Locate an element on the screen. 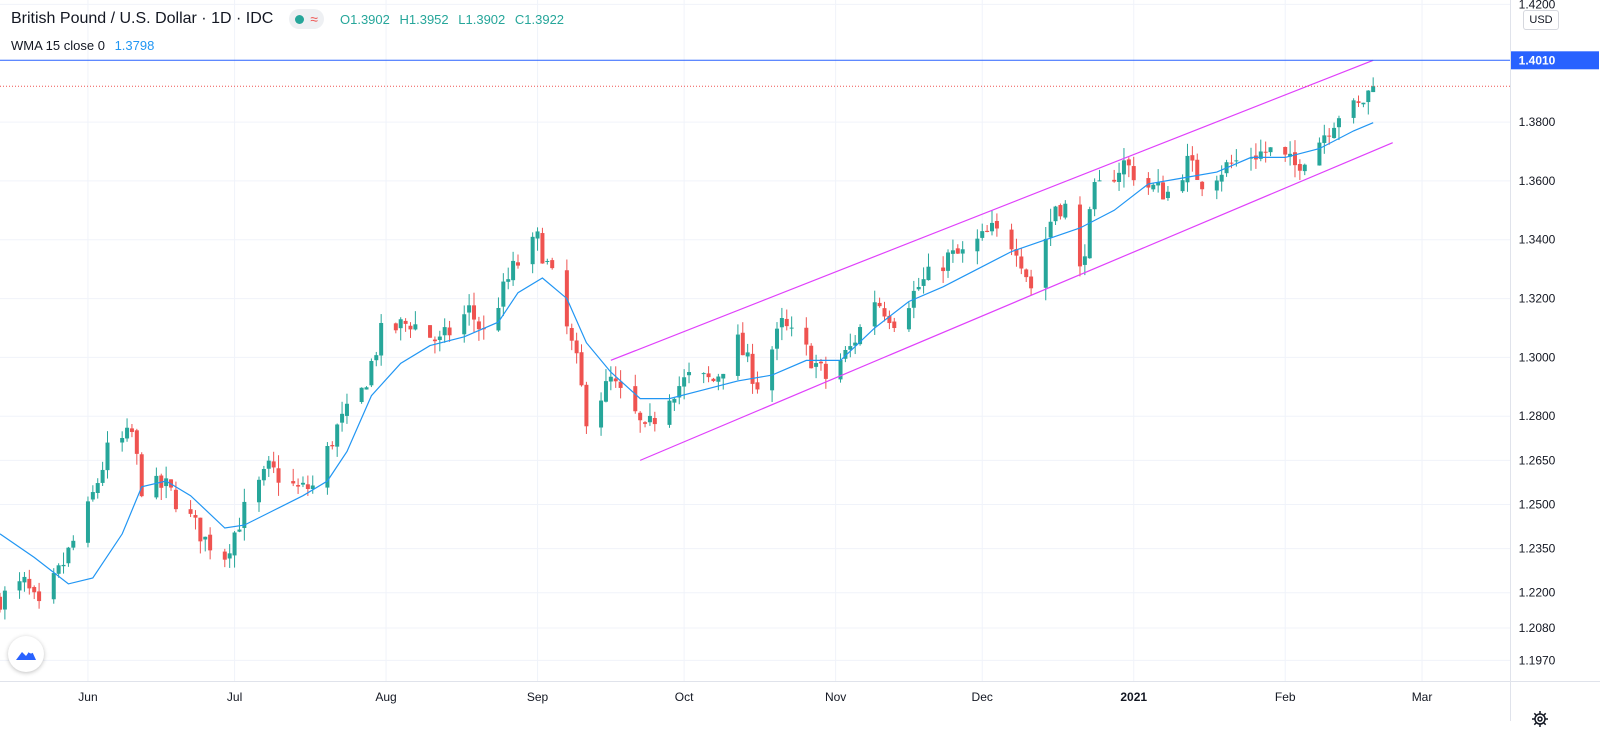 The image size is (1600, 734). x-tick-label: 2021 is located at coordinates (1133, 697).